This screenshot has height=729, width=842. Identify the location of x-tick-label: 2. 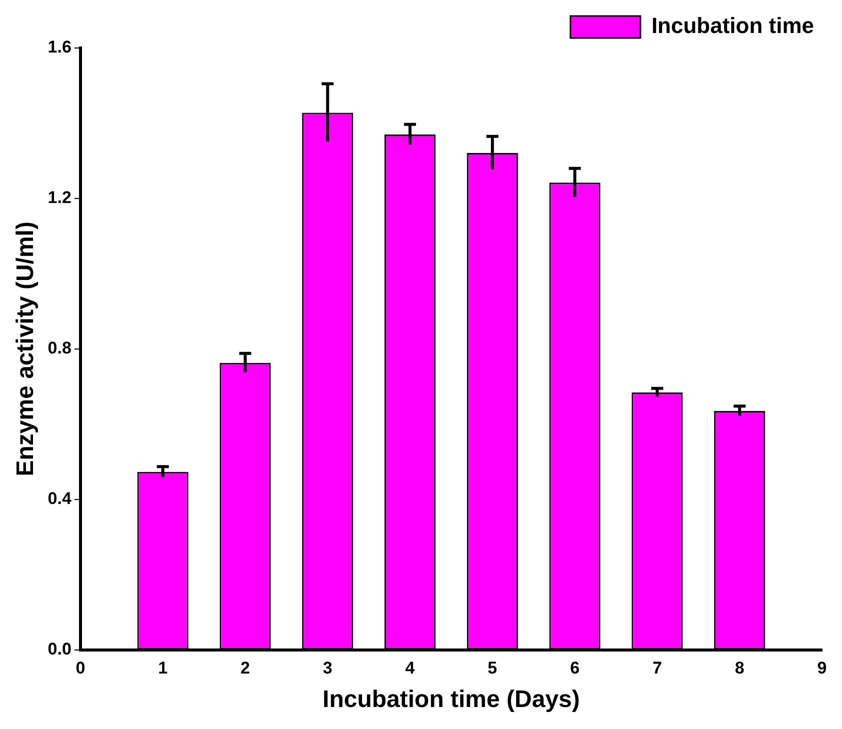
(245, 668).